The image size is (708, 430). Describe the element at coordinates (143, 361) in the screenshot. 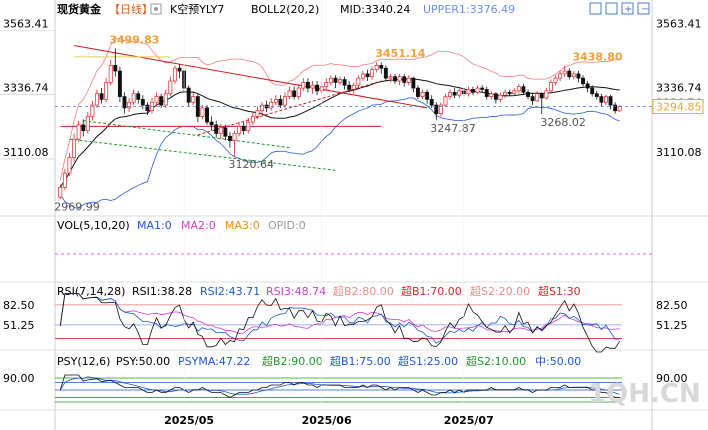

I see `psy-value: PSY:50.00` at that location.